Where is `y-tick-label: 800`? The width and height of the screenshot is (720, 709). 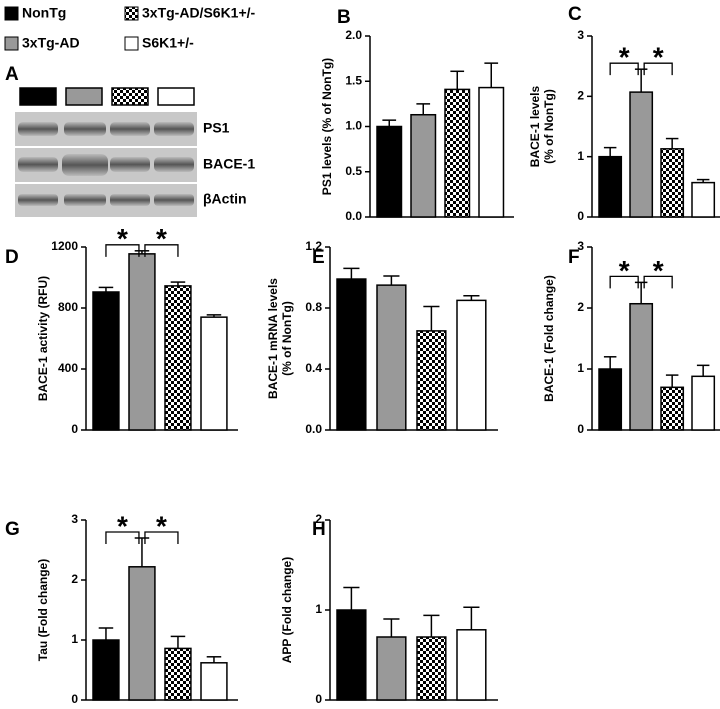
y-tick-label: 800 is located at coordinates (68, 307).